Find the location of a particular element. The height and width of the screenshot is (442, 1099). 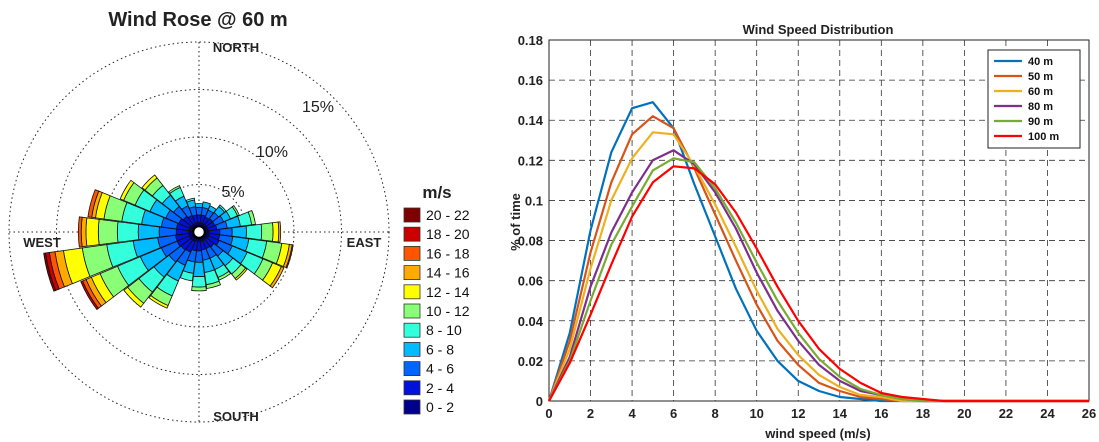

legend-label-2: 16 - 18 is located at coordinates (448, 253).